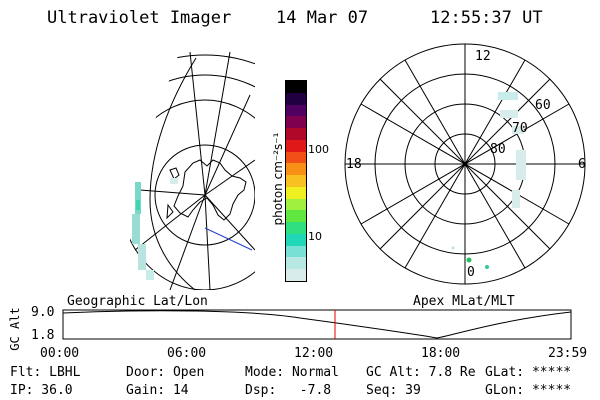 The height and width of the screenshot is (400, 600). Describe the element at coordinates (155, 229) in the screenshot. I see `aurora-emission-geo` at that location.